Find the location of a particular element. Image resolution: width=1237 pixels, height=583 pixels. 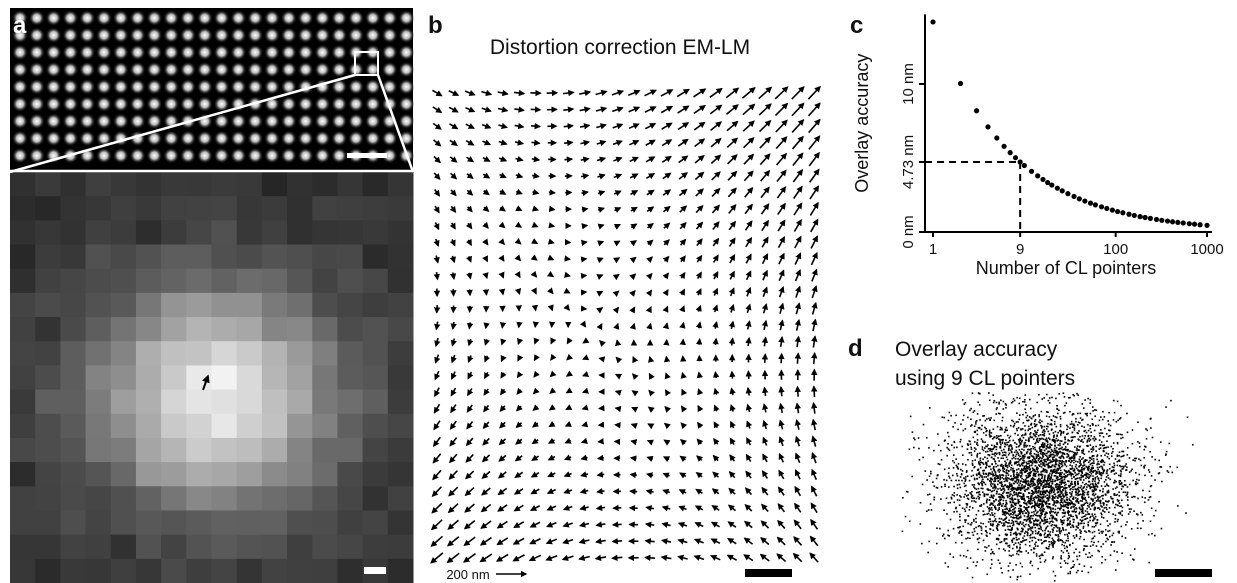

panel-title: Overlay accuracy is located at coordinates (976, 349).